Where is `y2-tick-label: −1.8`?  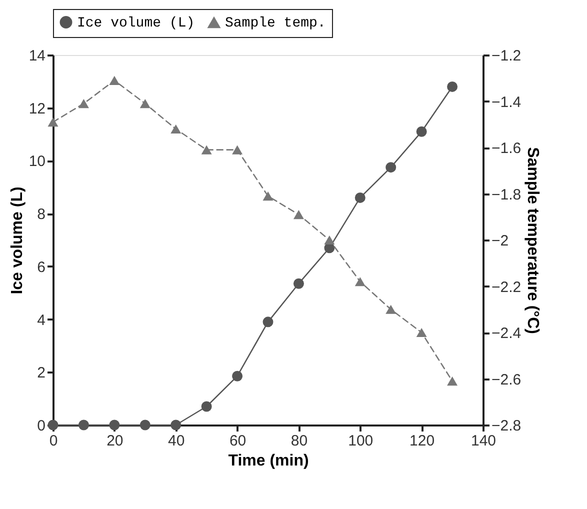 y2-tick-label: −1.8 is located at coordinates (507, 195).